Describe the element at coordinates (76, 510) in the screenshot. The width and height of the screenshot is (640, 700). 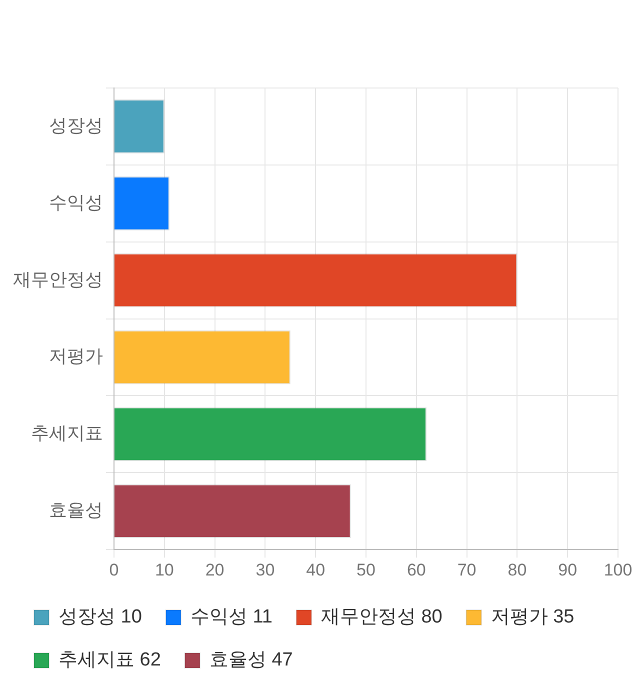
I see `y-tick-label: 효율성` at that location.